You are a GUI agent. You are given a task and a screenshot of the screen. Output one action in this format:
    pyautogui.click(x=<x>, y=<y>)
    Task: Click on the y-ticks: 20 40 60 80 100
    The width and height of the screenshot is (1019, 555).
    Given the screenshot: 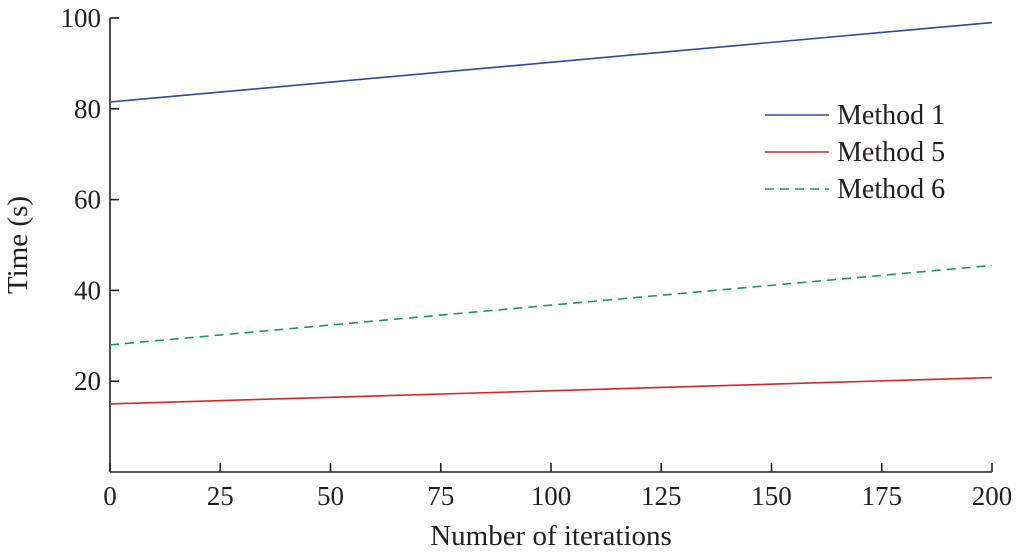 What is the action you would take?
    pyautogui.click(x=90, y=199)
    